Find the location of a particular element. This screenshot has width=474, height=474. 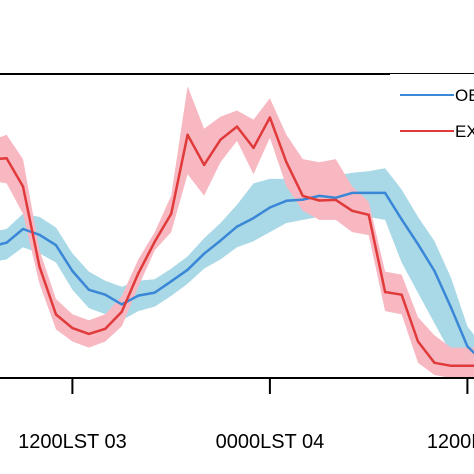

legend: OB EX is located at coordinates (432, 109).